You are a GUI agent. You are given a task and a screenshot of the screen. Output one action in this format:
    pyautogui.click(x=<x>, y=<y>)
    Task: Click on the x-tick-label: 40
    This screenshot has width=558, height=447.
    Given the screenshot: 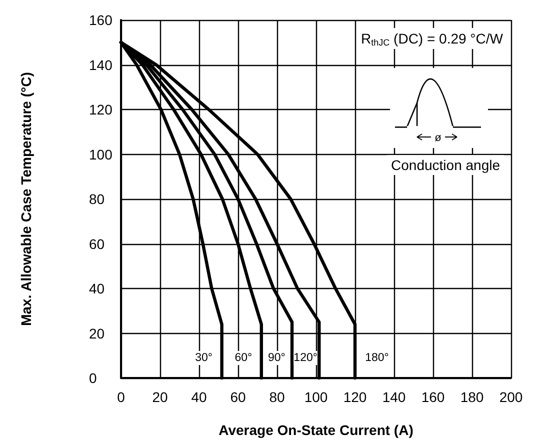 What is the action you would take?
    pyautogui.click(x=199, y=397)
    